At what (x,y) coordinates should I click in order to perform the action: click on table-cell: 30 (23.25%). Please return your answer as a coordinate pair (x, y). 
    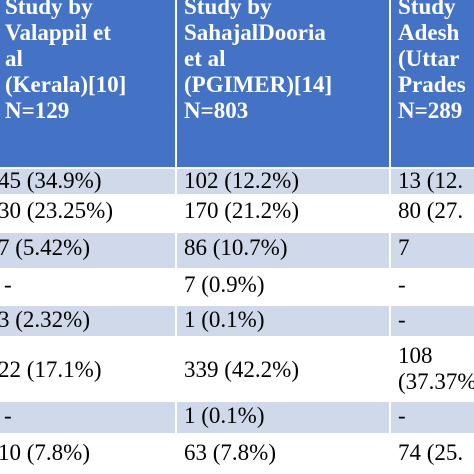
    Looking at the image, I should click on (88, 213).